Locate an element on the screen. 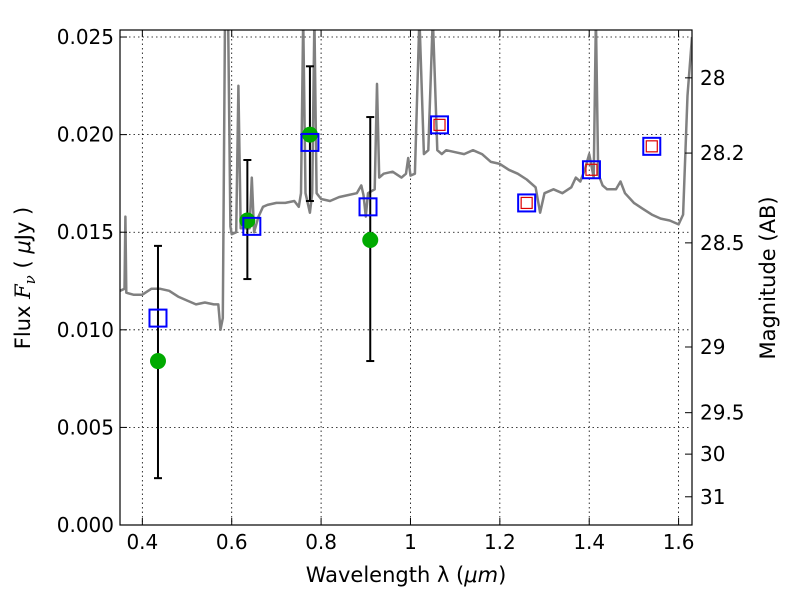 The width and height of the screenshot is (800, 600). right-tick-label: 28 is located at coordinates (712, 78).